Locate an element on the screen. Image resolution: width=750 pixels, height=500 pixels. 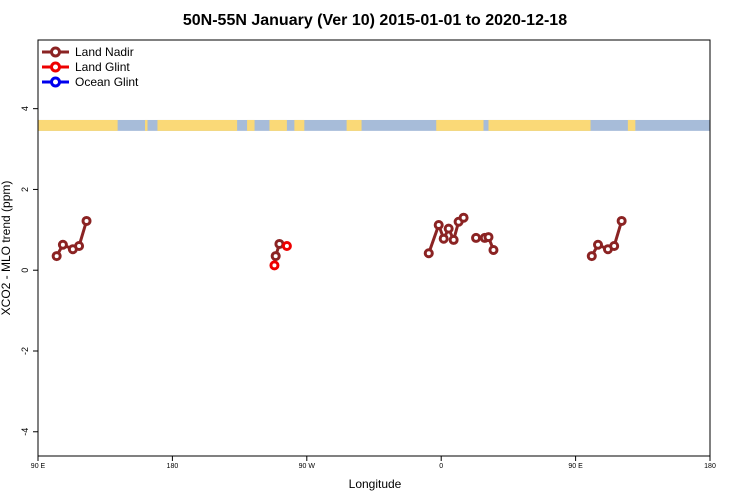
x-tick-label: 0 is located at coordinates (441, 466).